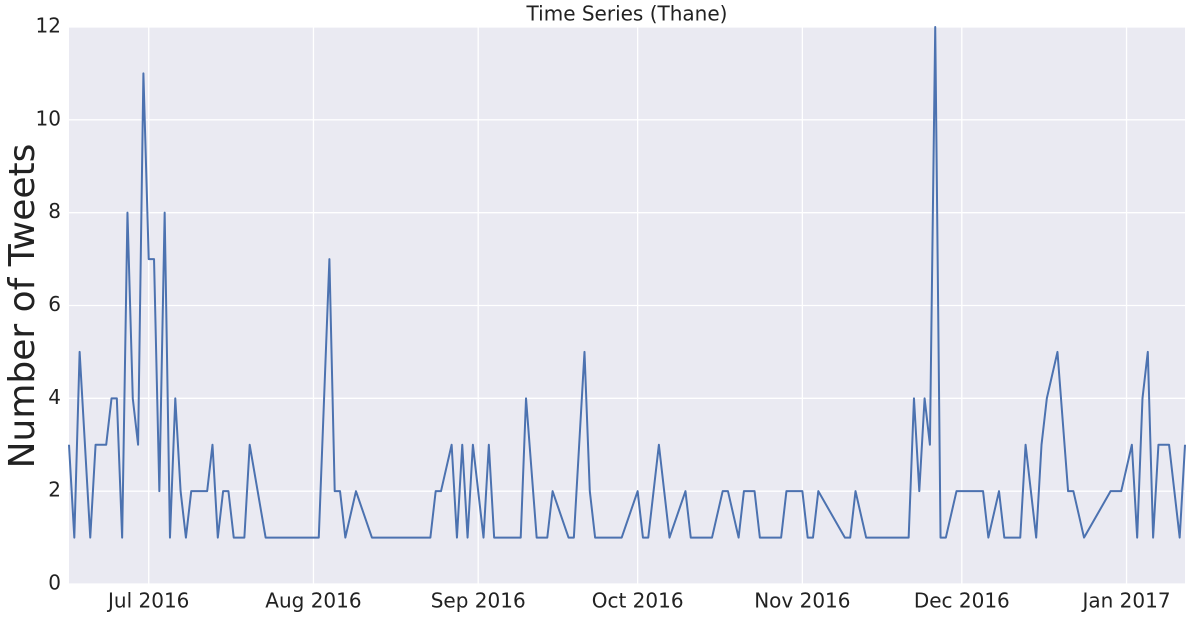  Describe the element at coordinates (962, 601) in the screenshot. I see `x-tick-label: Dec 2016` at that location.